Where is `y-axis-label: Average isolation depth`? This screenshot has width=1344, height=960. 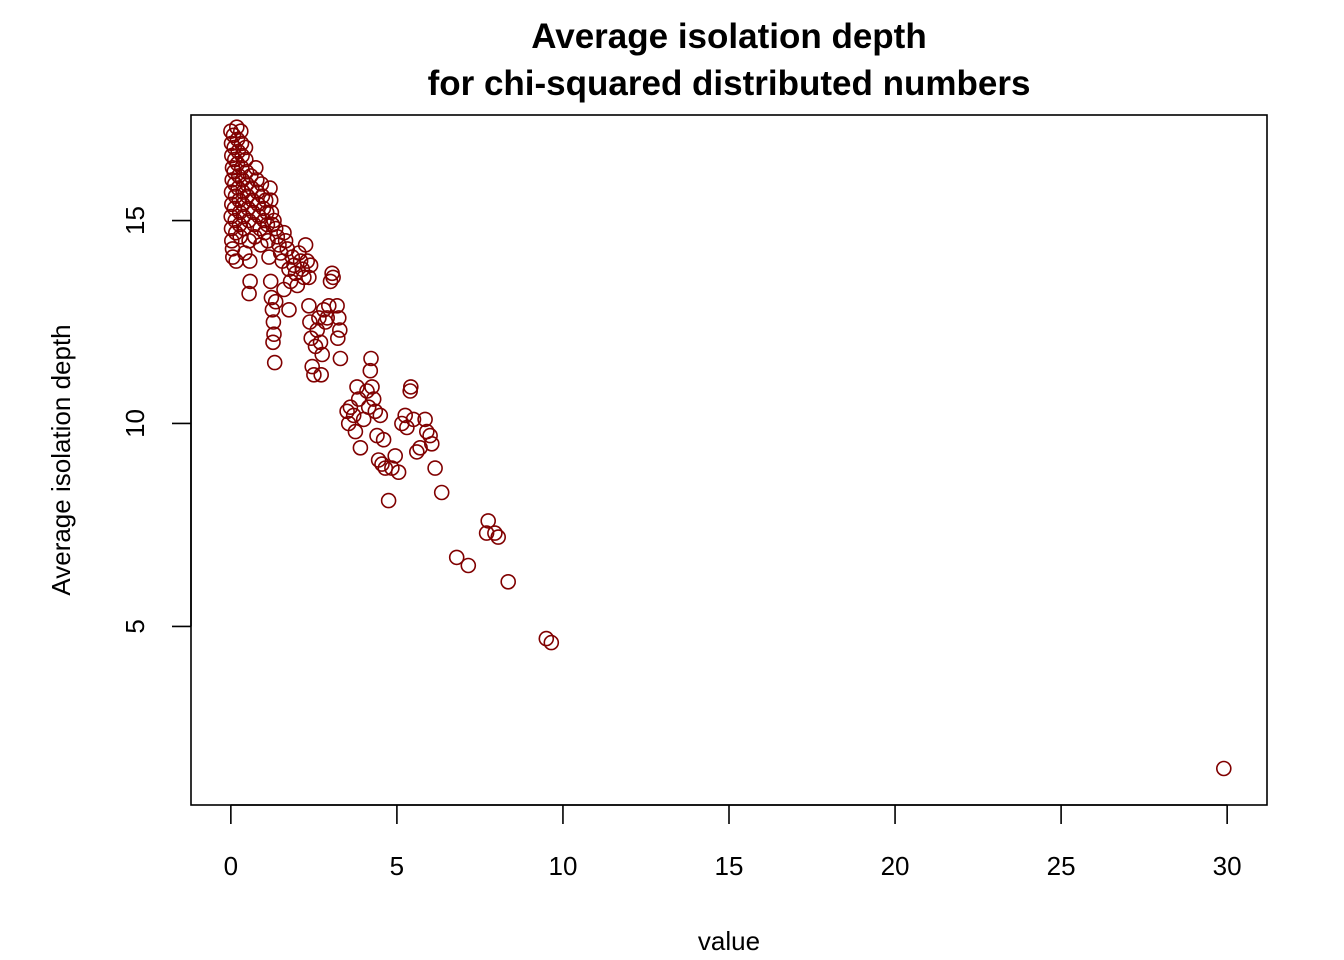 y-axis-label: Average isolation depth is located at coordinates (61, 459).